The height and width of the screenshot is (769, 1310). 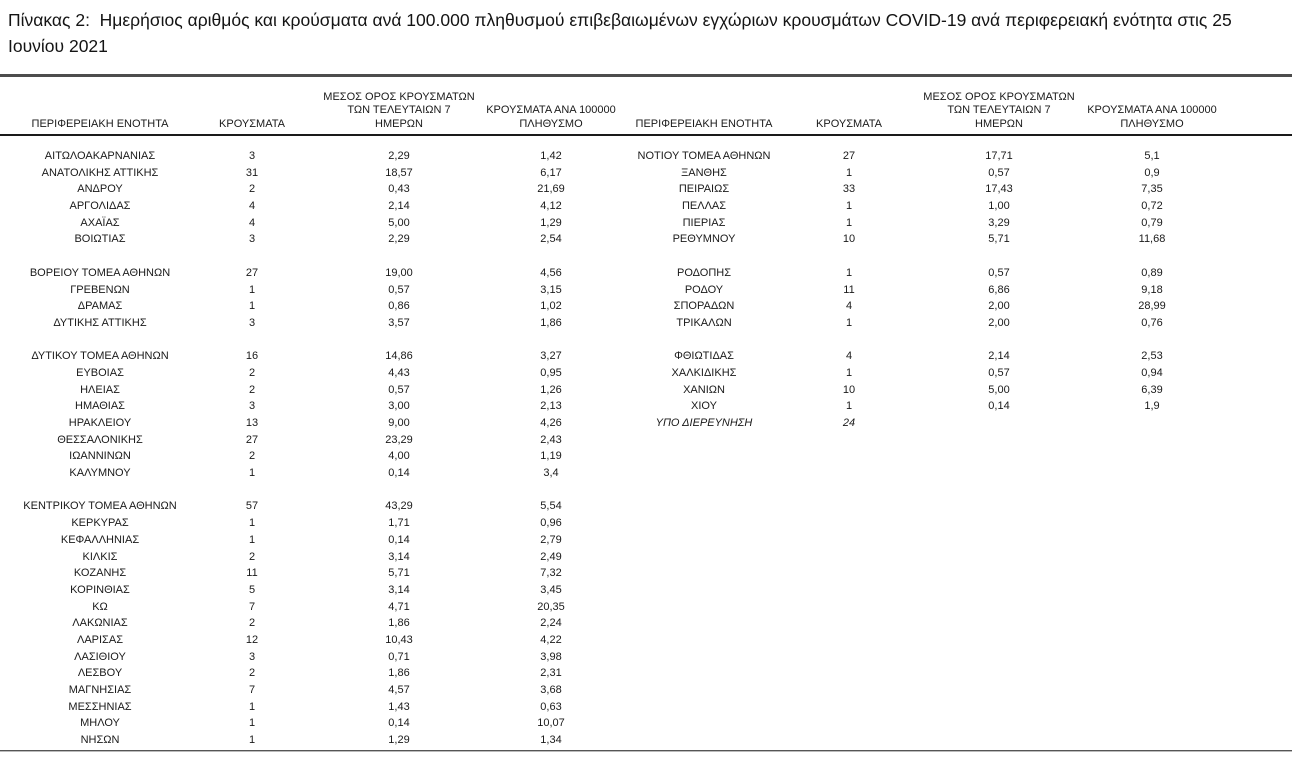 What do you see at coordinates (318, 523) in the screenshot?
I see `table-row: ΚΕΡΚΥΡΑΣ 1 1,71 0,96` at bounding box center [318, 523].